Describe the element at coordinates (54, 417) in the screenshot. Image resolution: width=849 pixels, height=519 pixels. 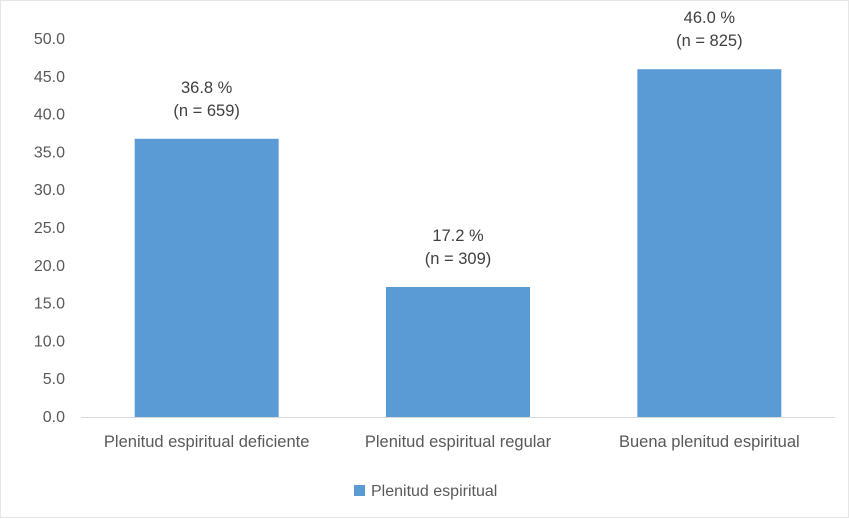
I see `y-tick-label: 0.0` at that location.